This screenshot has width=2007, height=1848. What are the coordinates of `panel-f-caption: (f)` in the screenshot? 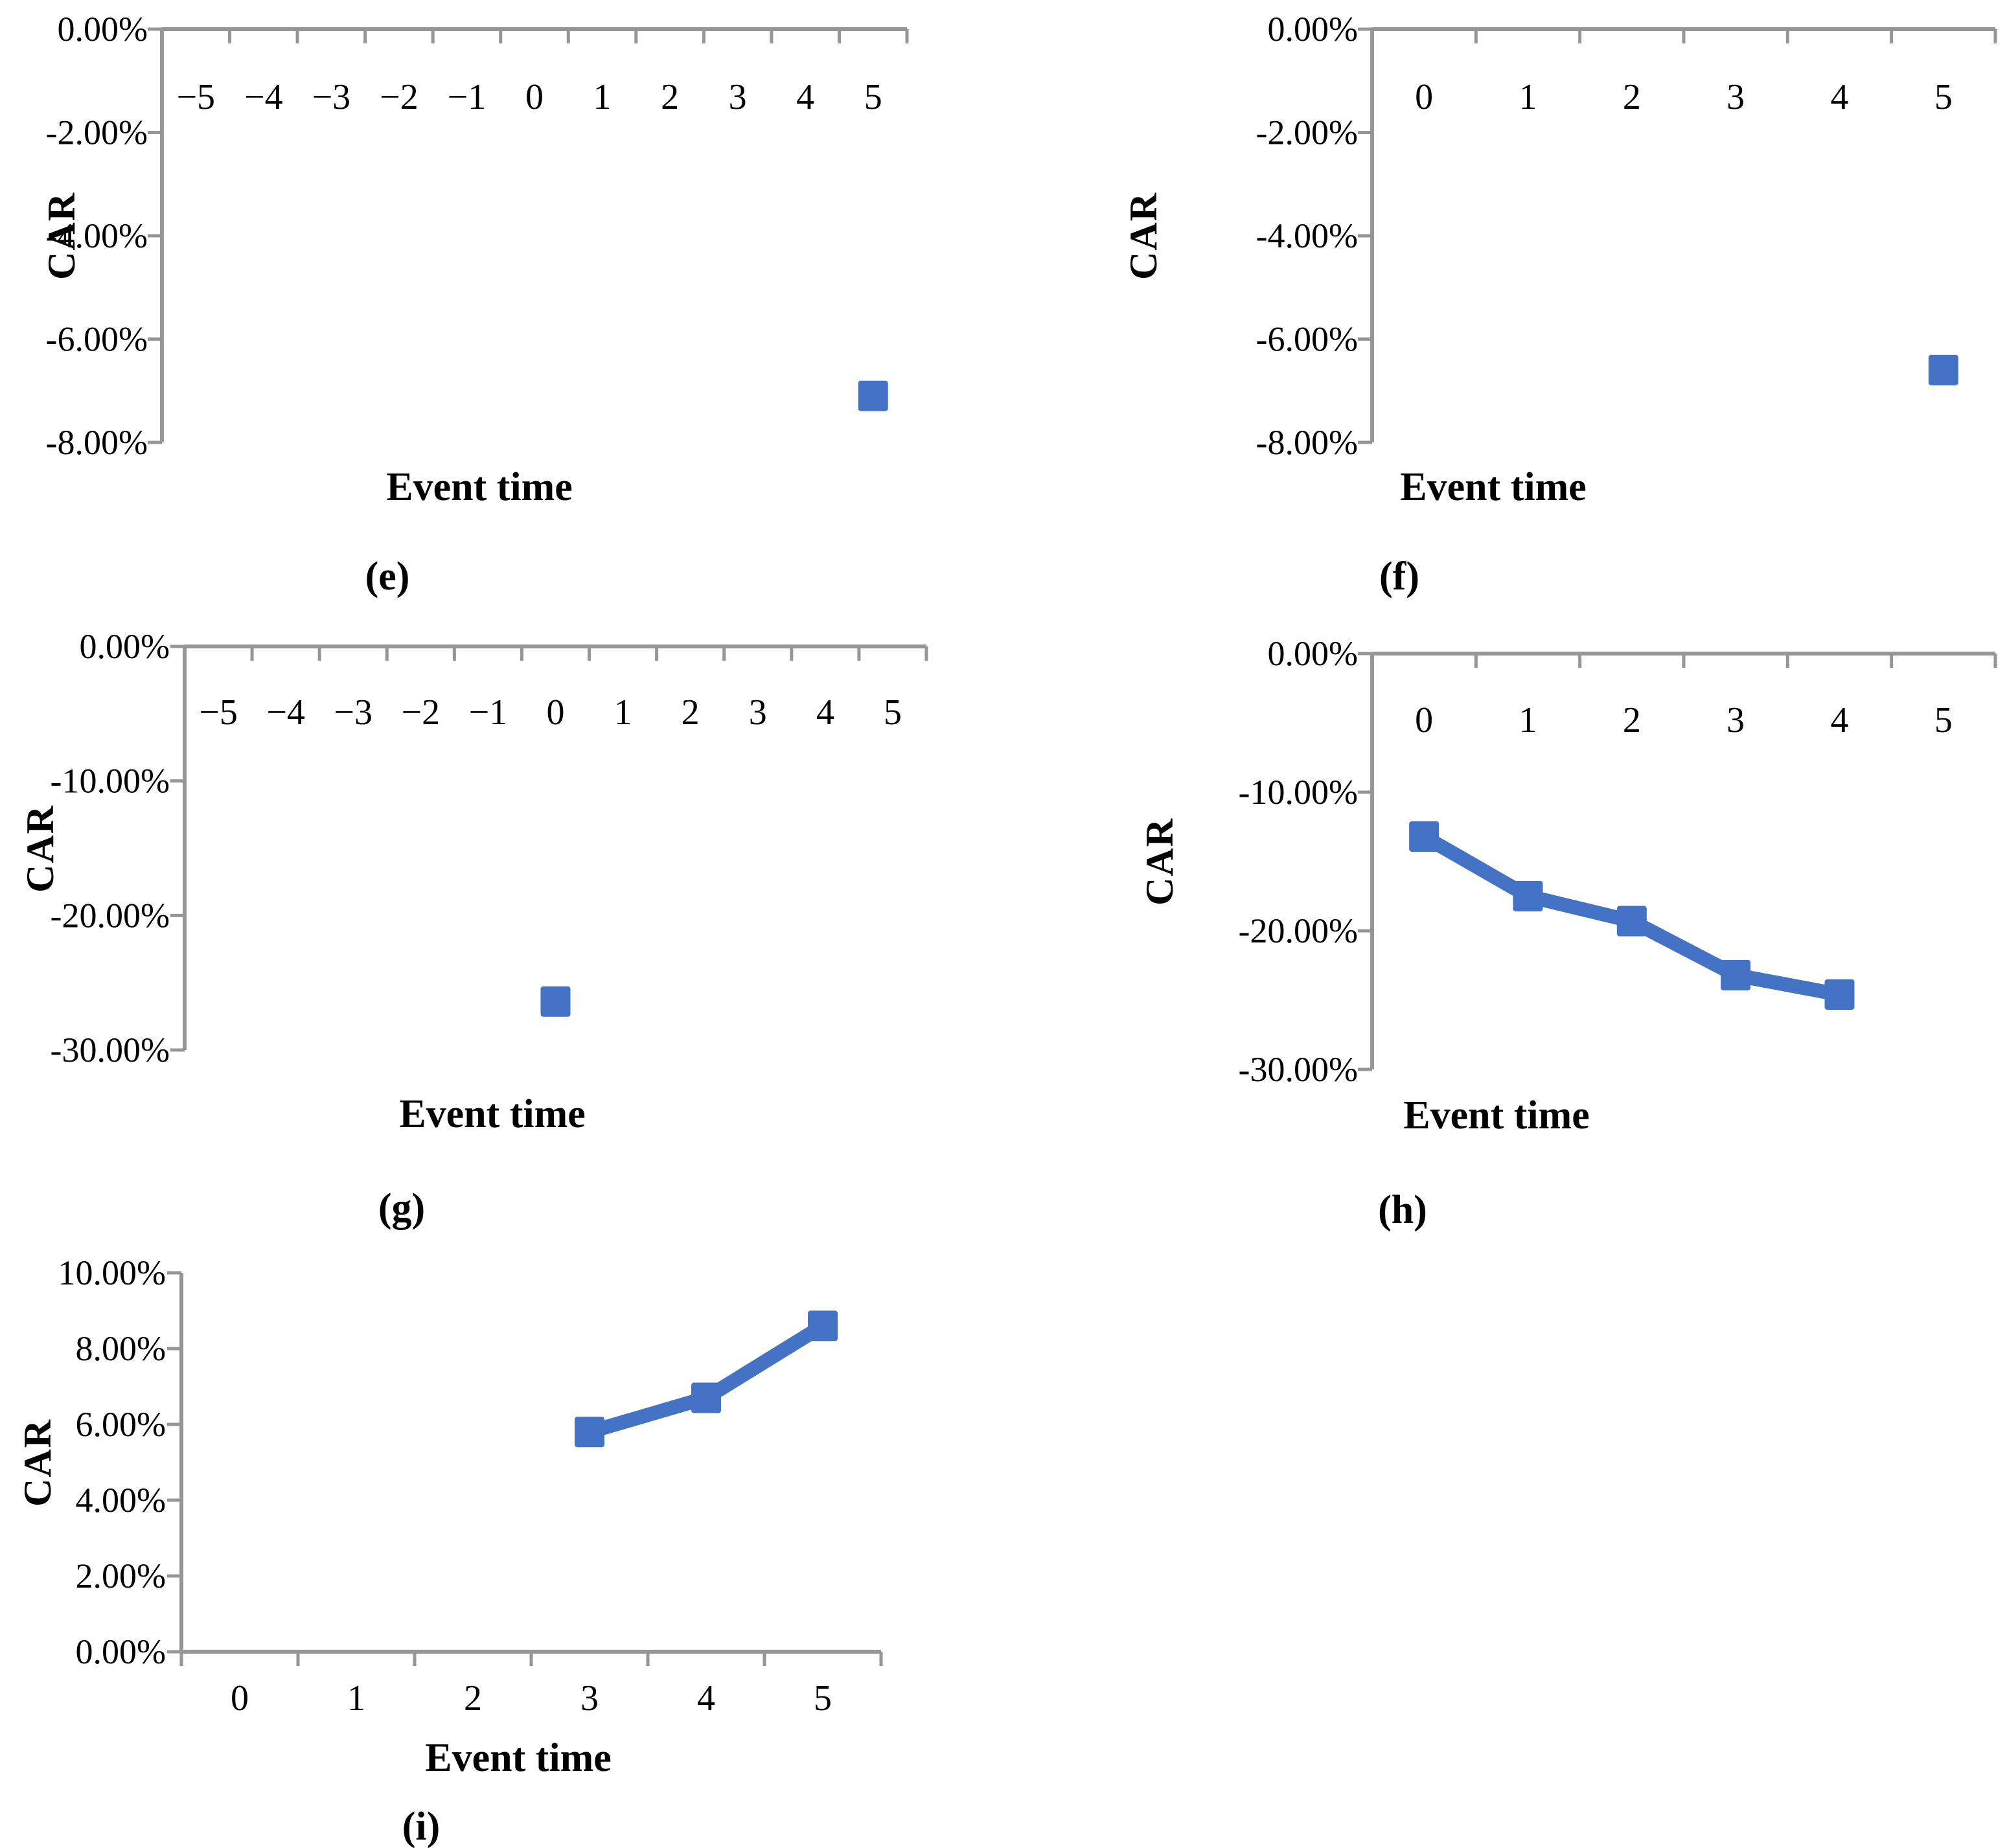 It's located at (1399, 576).